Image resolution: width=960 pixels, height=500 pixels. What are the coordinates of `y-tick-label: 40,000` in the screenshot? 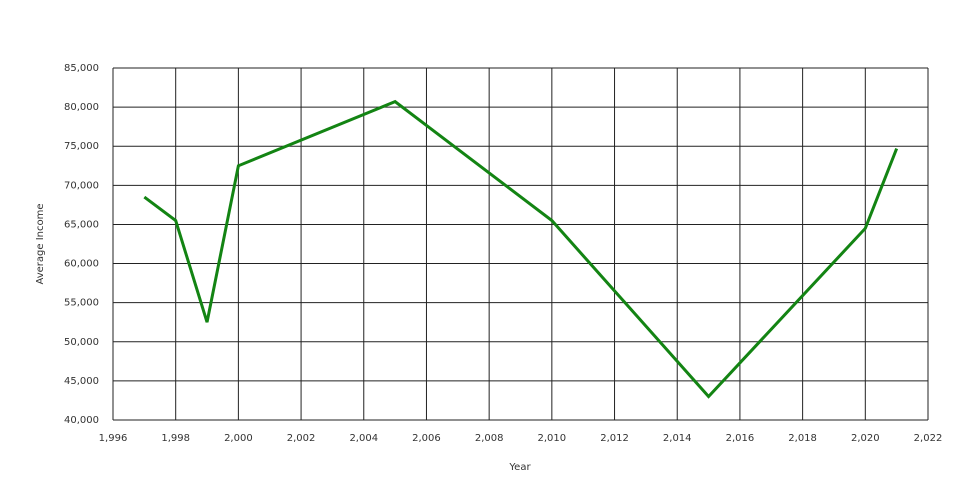 It's located at (81, 420).